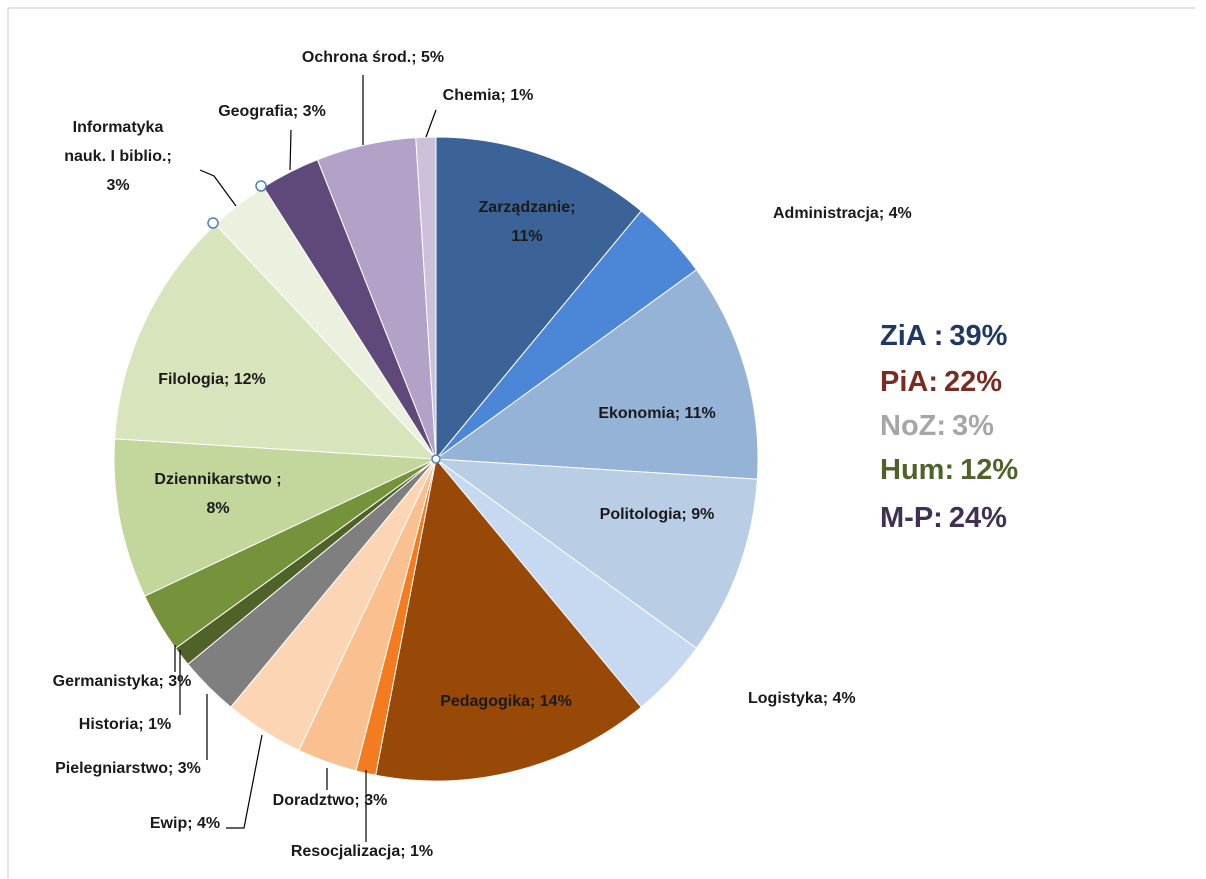 This screenshot has height=879, width=1206. Describe the element at coordinates (909, 382) in the screenshot. I see `legend-name: PiA:` at that location.